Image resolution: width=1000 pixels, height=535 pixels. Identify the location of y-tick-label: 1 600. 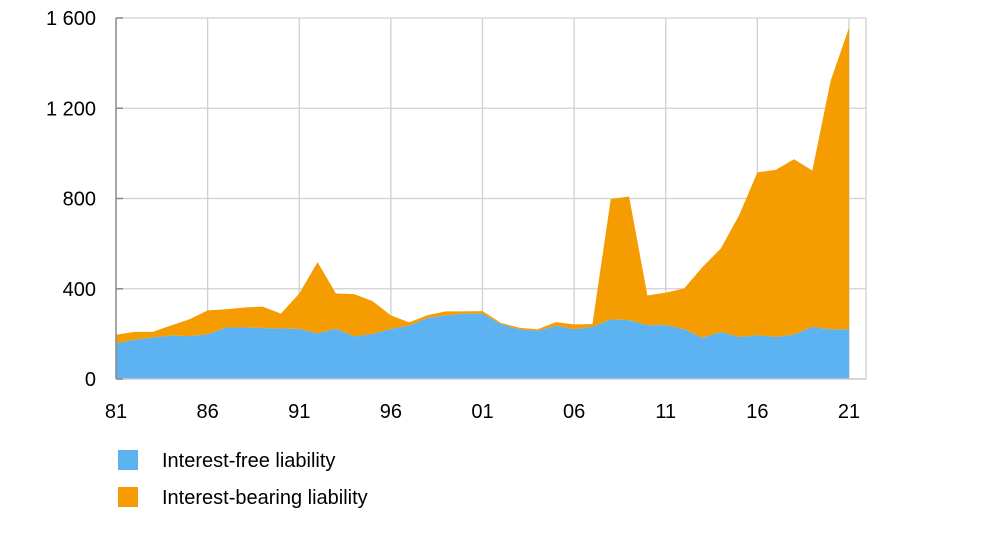
(71, 19).